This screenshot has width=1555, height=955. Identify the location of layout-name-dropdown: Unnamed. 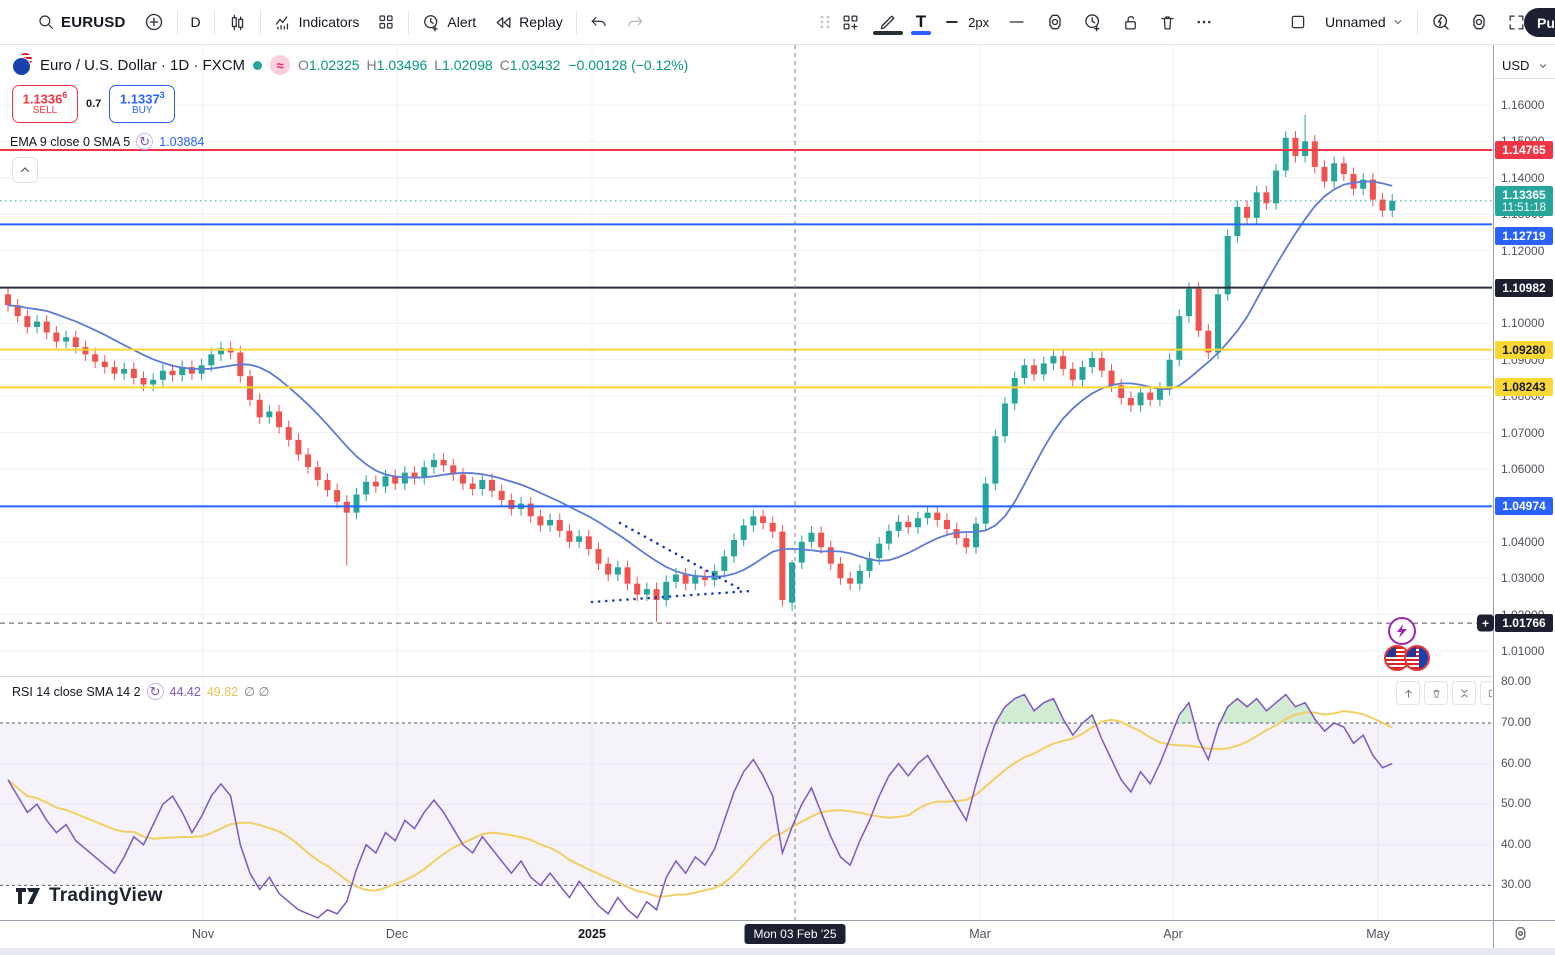
(1364, 22).